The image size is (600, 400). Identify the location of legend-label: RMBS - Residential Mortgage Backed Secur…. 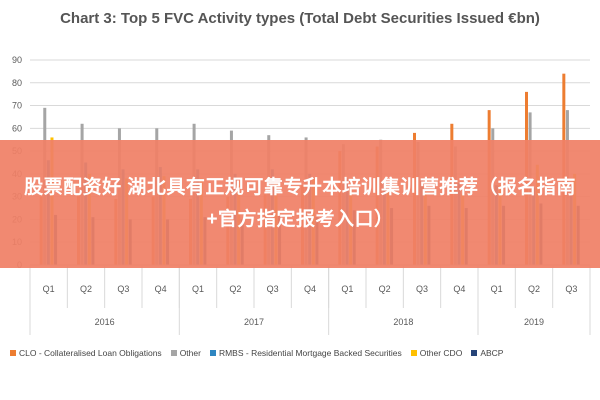
(310, 353).